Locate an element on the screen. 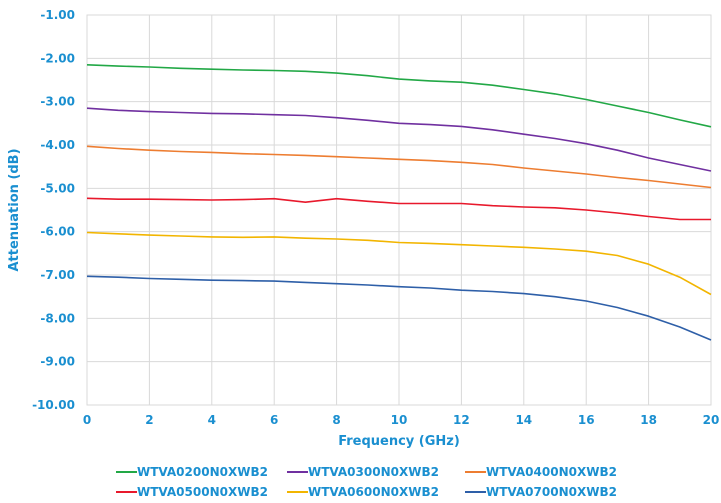  legend-label: WTVA0700N0XWB2 is located at coordinates (551, 492).